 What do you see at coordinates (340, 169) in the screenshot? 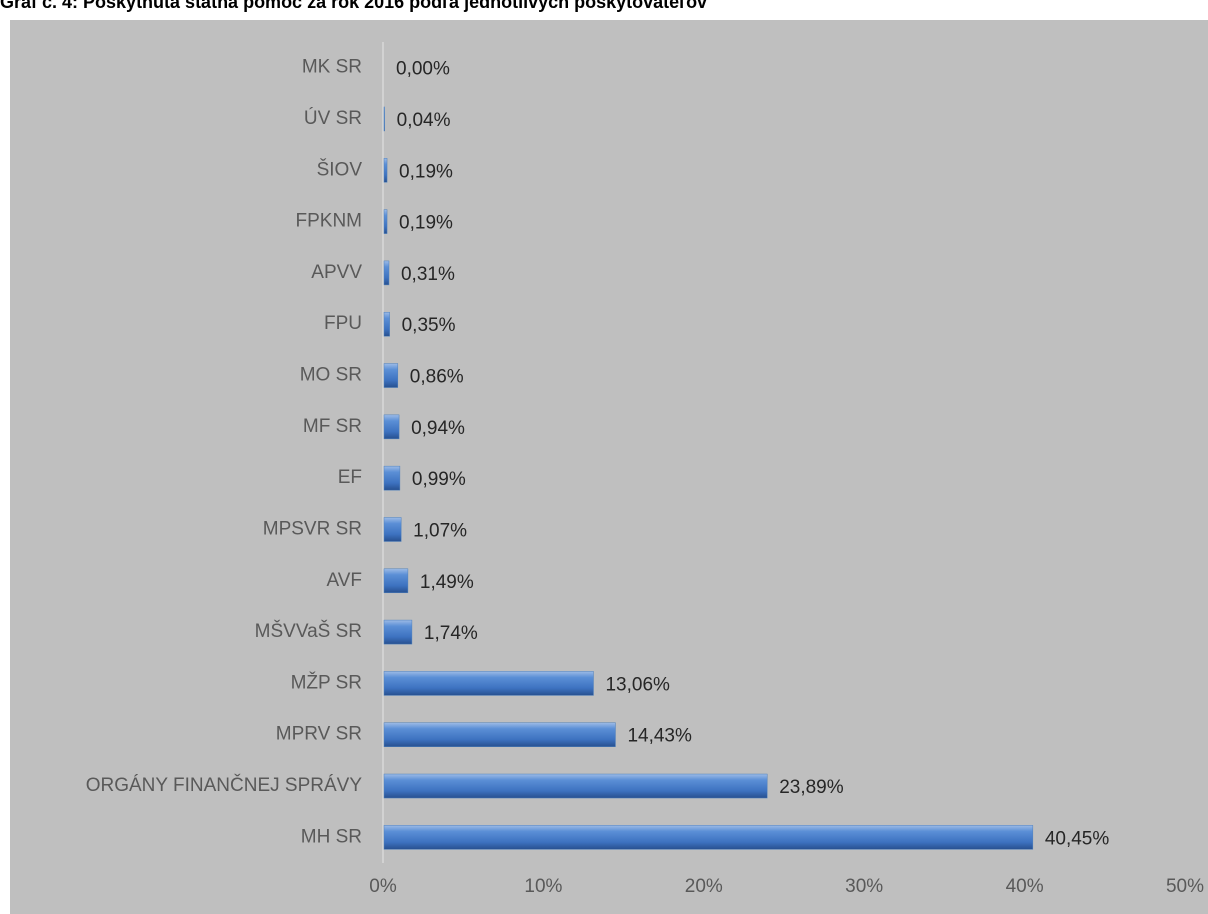
I see `y-tick-label: ŠIOV` at bounding box center [340, 169].